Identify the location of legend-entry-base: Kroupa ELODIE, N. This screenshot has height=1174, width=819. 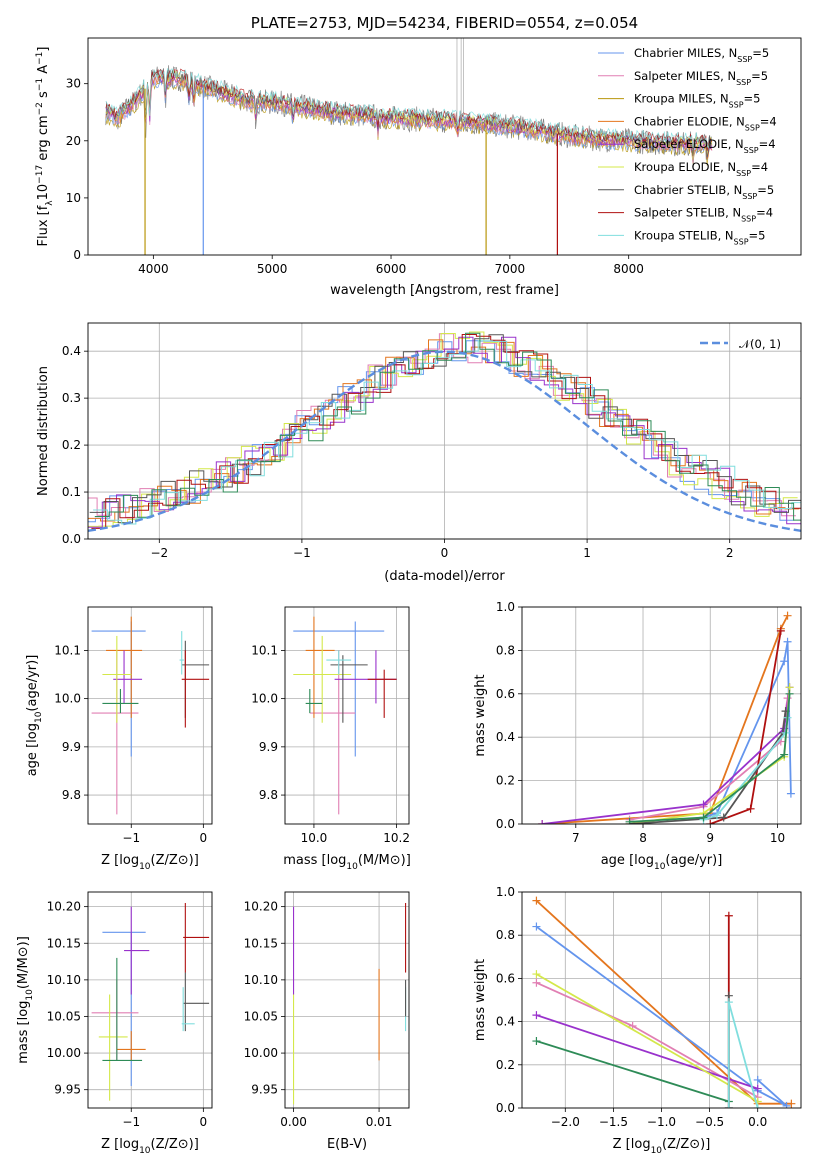
(685, 167).